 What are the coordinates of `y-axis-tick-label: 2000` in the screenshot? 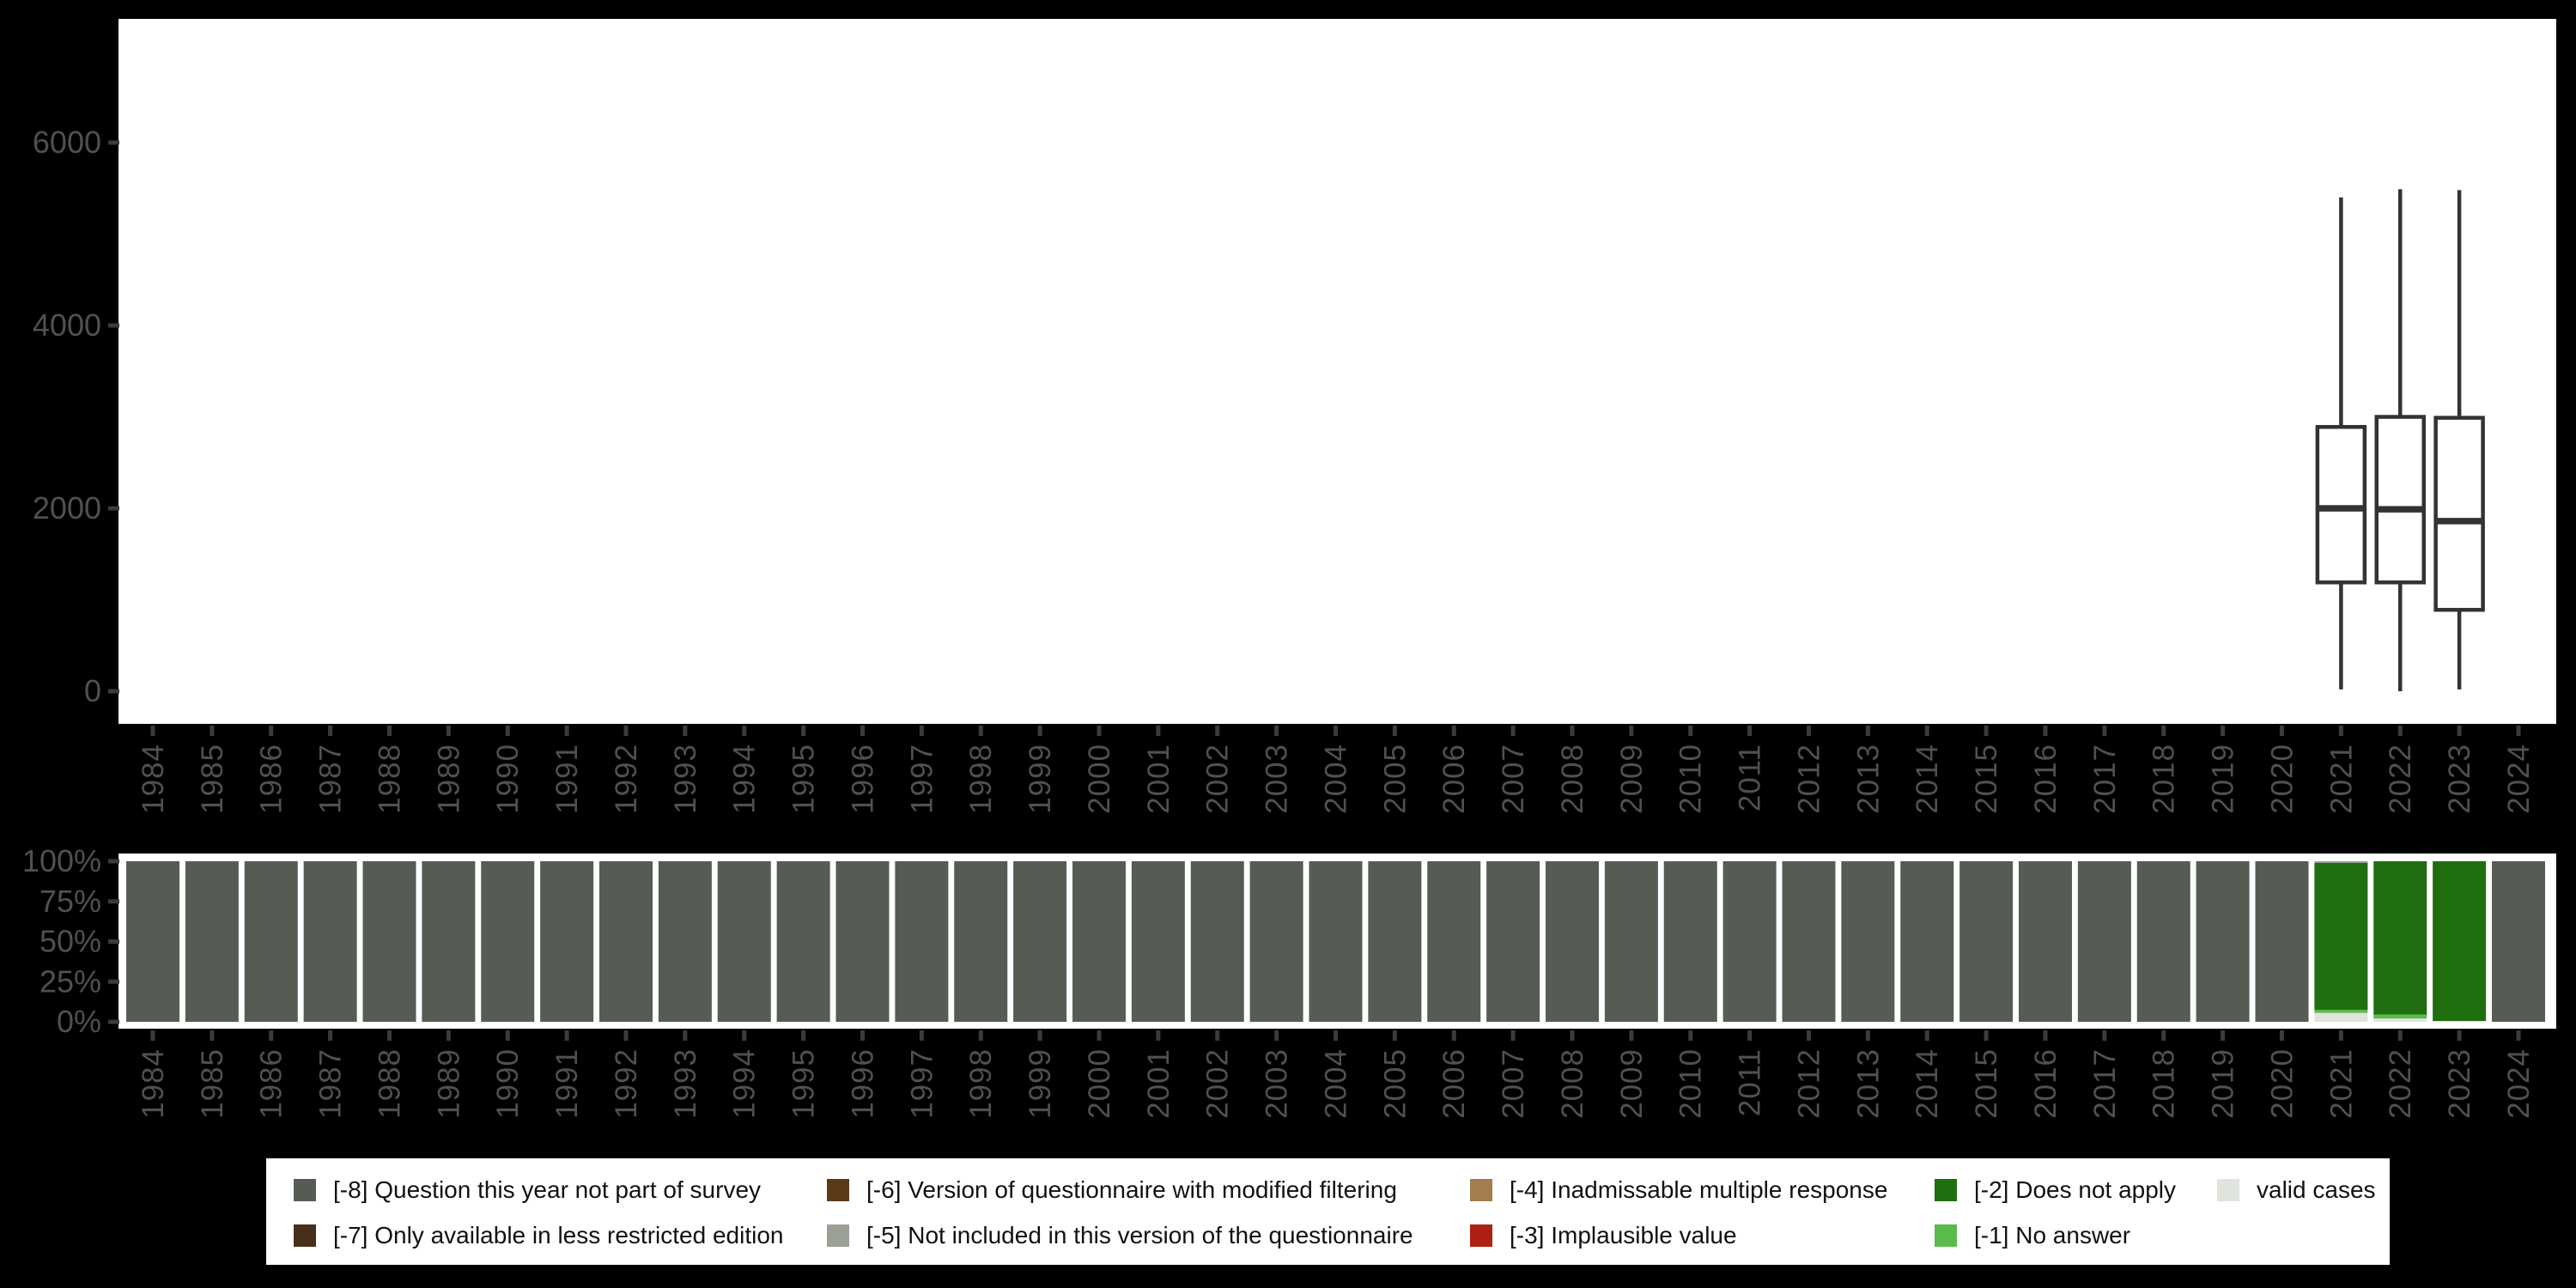 It's located at (67, 508).